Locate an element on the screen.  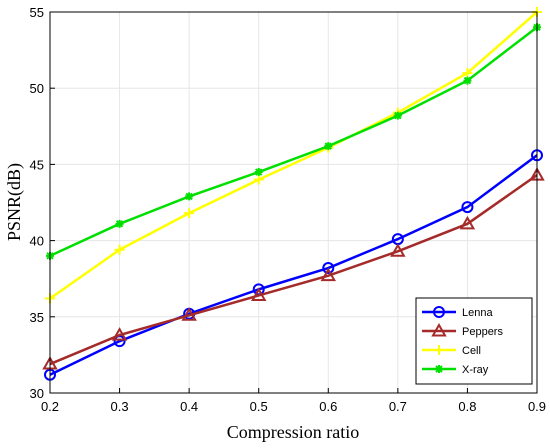
legend-label: Cell is located at coordinates (471, 351).